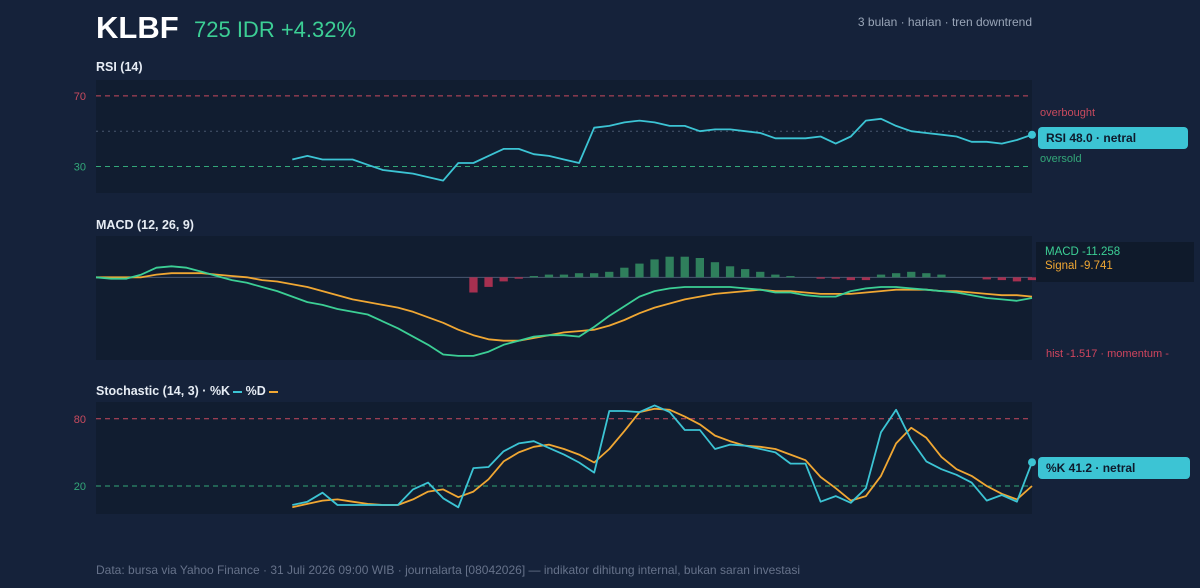 This screenshot has height=588, width=1200. Describe the element at coordinates (1032, 134) in the screenshot. I see `rsi-last-point` at that location.